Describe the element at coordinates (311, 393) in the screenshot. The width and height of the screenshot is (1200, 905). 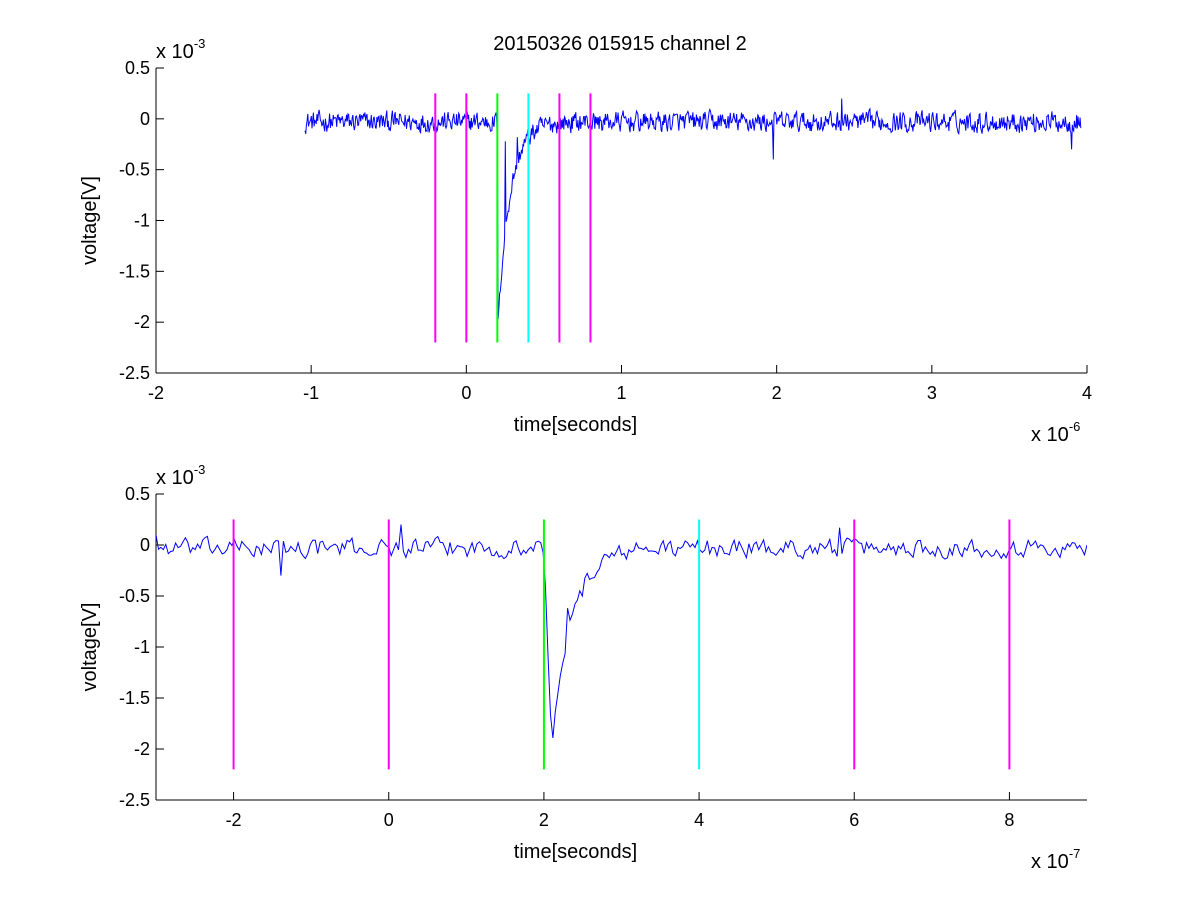
I see `x-tick-label: -1` at that location.